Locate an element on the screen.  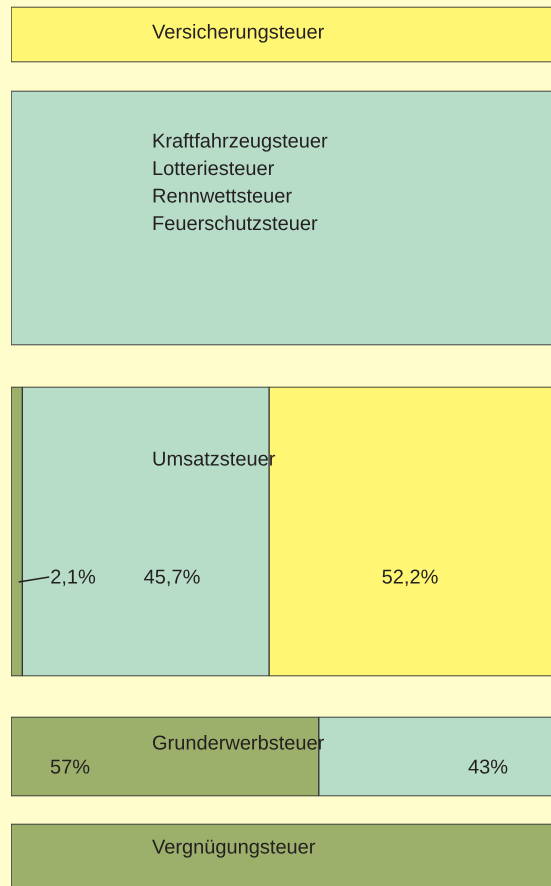
y-tick-label: Versicherungsteuer is located at coordinates (238, 33).